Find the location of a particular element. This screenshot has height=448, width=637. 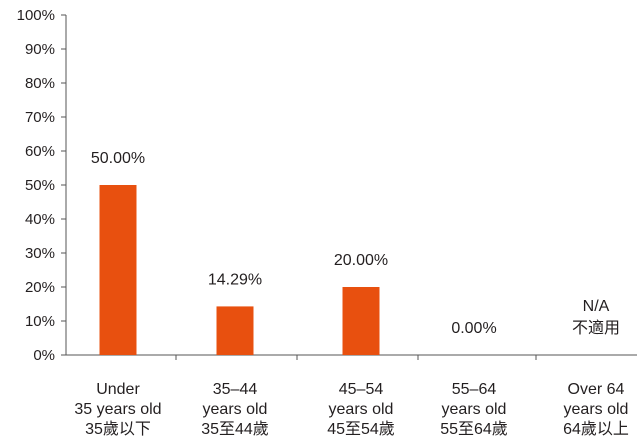

category-label: Over 64 is located at coordinates (596, 389).